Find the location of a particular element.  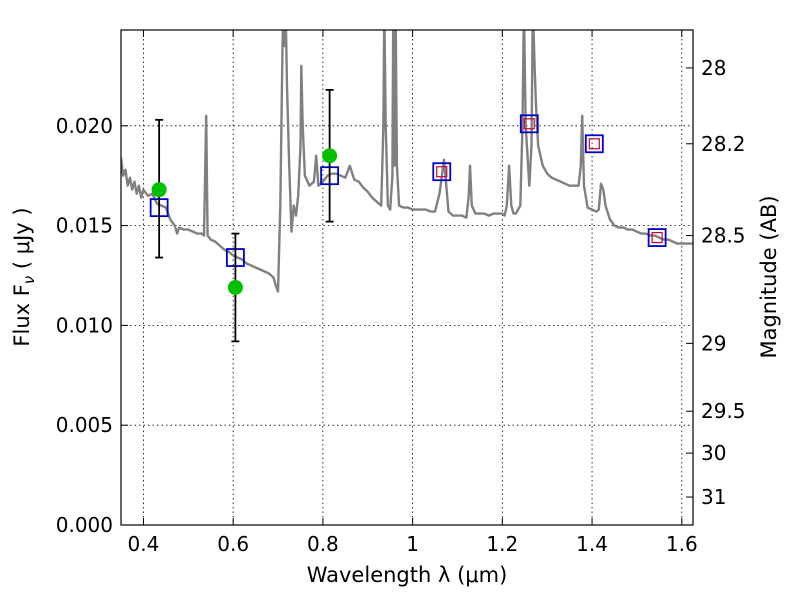

y-axis-label-main: Flux F is located at coordinates (22, 315).